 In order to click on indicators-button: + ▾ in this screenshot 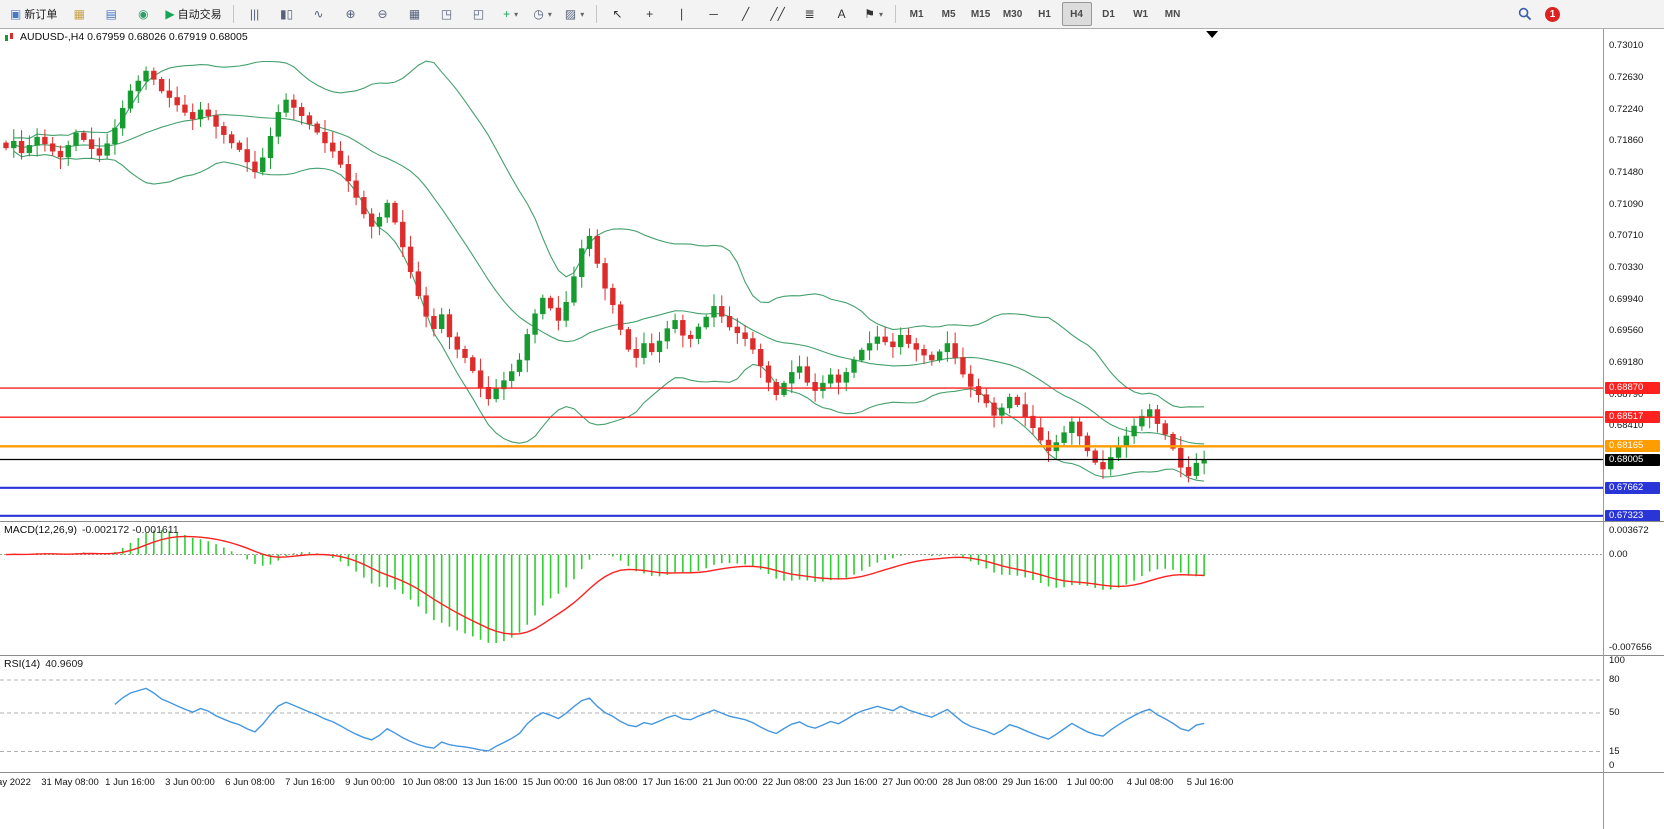, I will do `click(511, 14)`.